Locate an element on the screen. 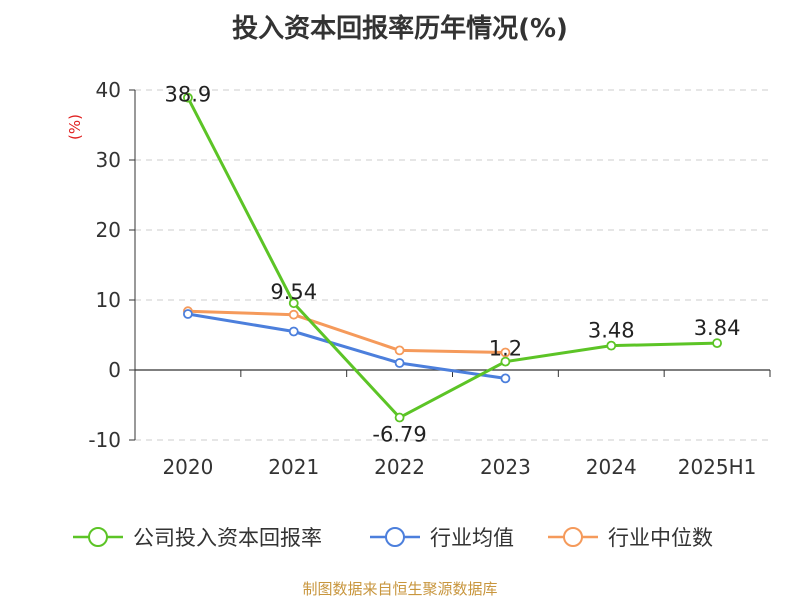 This screenshot has width=800, height=600. y-tick-label: -10 is located at coordinates (104, 440).